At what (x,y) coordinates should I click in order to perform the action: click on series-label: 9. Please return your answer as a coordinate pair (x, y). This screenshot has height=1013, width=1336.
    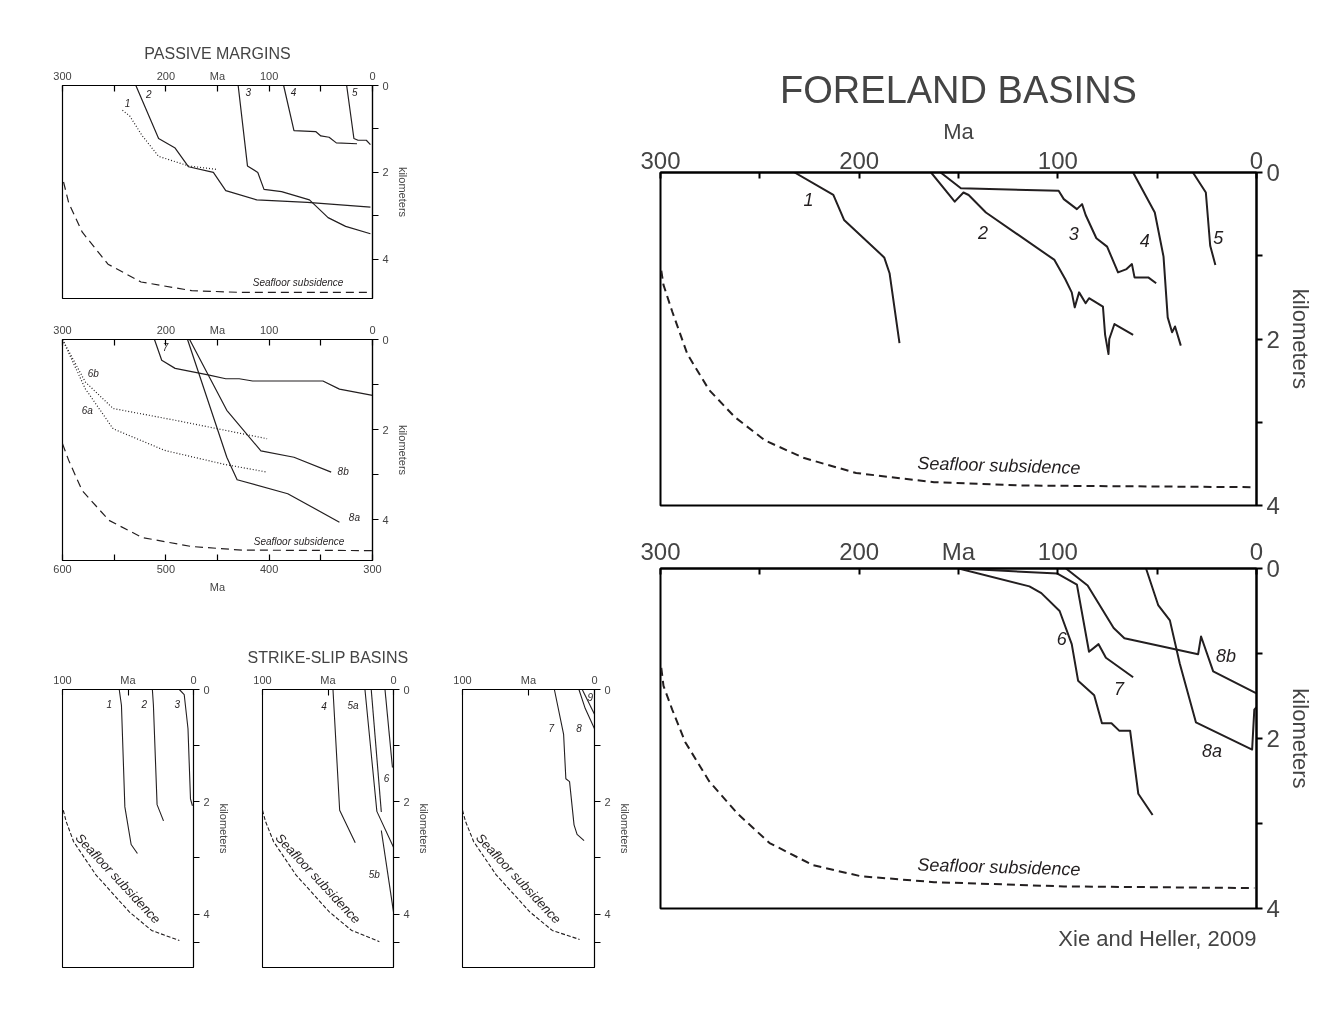
    Looking at the image, I should click on (590, 697).